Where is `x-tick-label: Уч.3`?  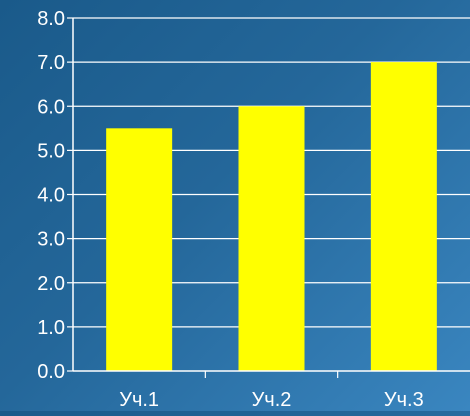
x-tick-label: Уч.3 is located at coordinates (404, 400).